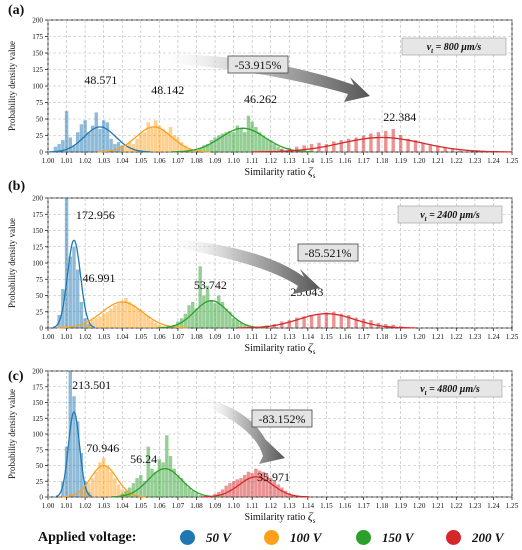 The height and width of the screenshot is (550, 522). I want to click on x-tick-label: 1.14, so click(308, 161).